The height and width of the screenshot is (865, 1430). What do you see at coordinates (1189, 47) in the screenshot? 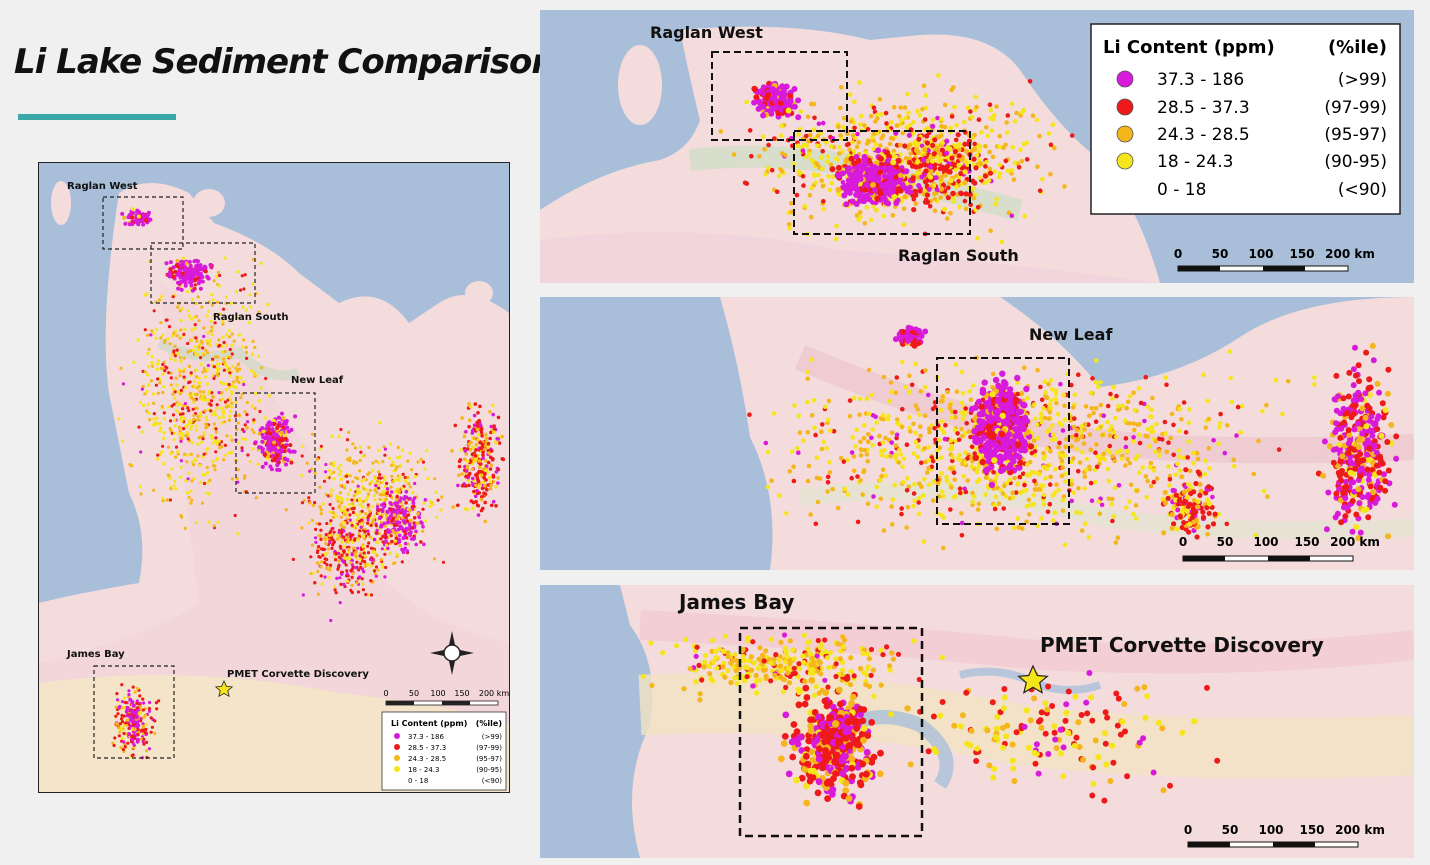
I see `legend-title: Li Content (ppm)` at bounding box center [1189, 47].